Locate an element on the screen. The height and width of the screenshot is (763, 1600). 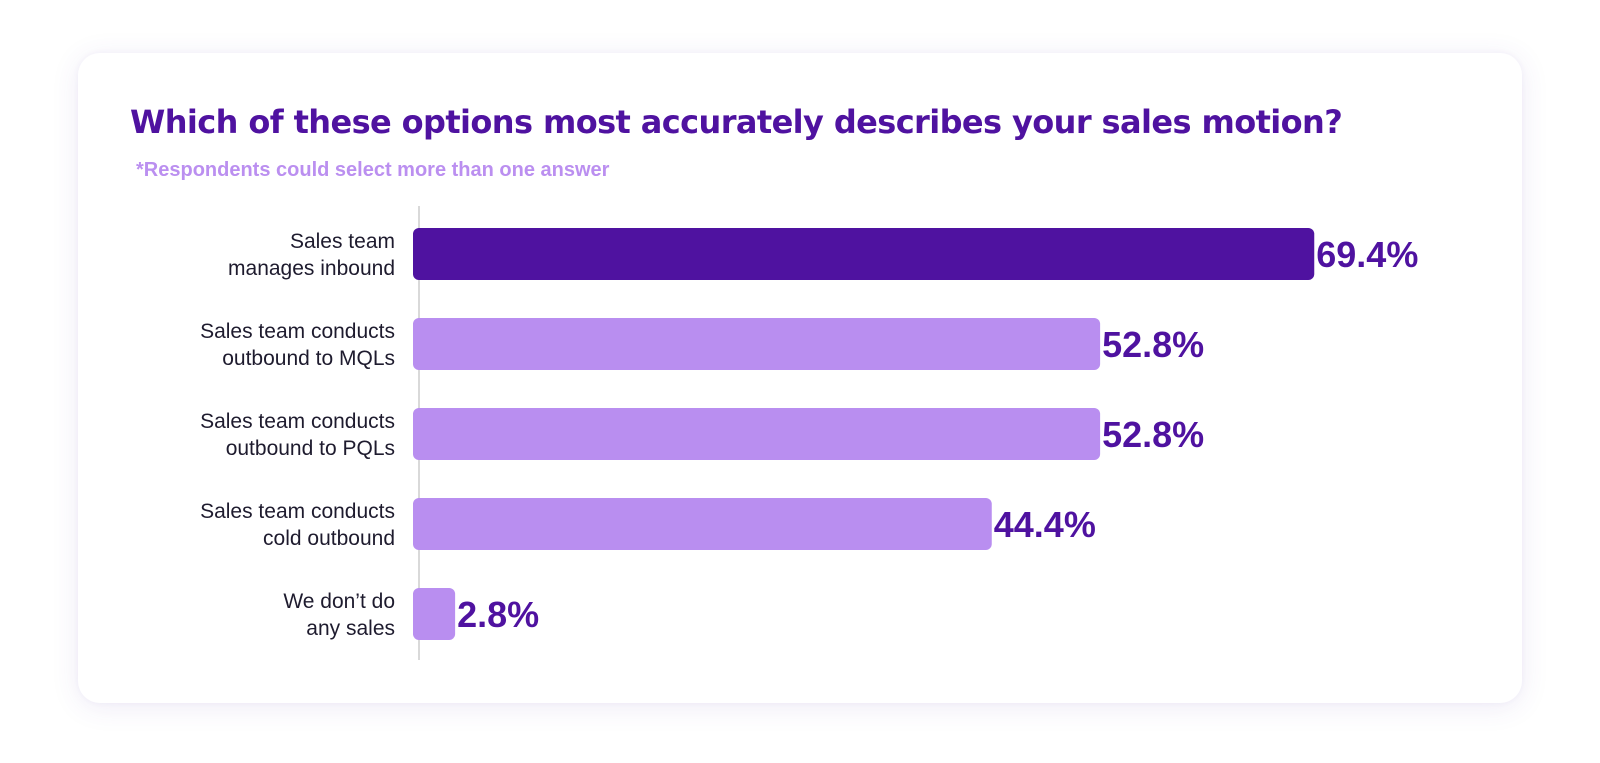
value-label-3: 52.8% is located at coordinates (1153, 434).